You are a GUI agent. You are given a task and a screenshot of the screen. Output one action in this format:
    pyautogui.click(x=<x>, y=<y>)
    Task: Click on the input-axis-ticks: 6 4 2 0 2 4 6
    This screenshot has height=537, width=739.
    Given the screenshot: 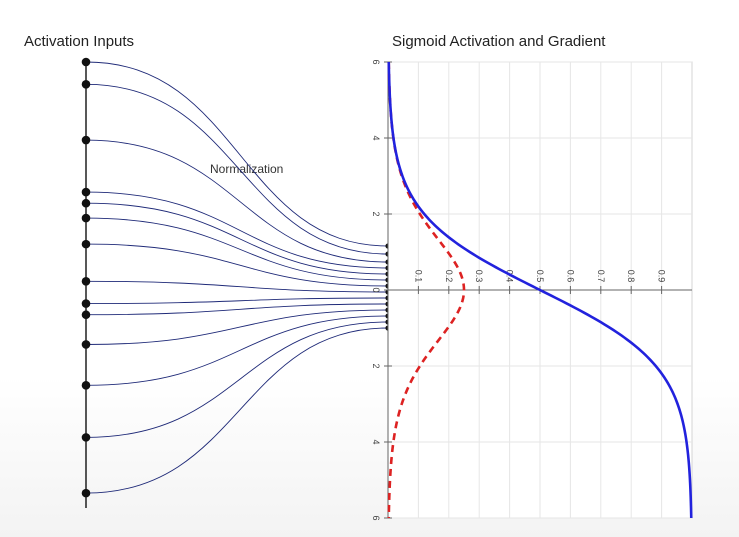 What is the action you would take?
    pyautogui.click(x=381, y=290)
    